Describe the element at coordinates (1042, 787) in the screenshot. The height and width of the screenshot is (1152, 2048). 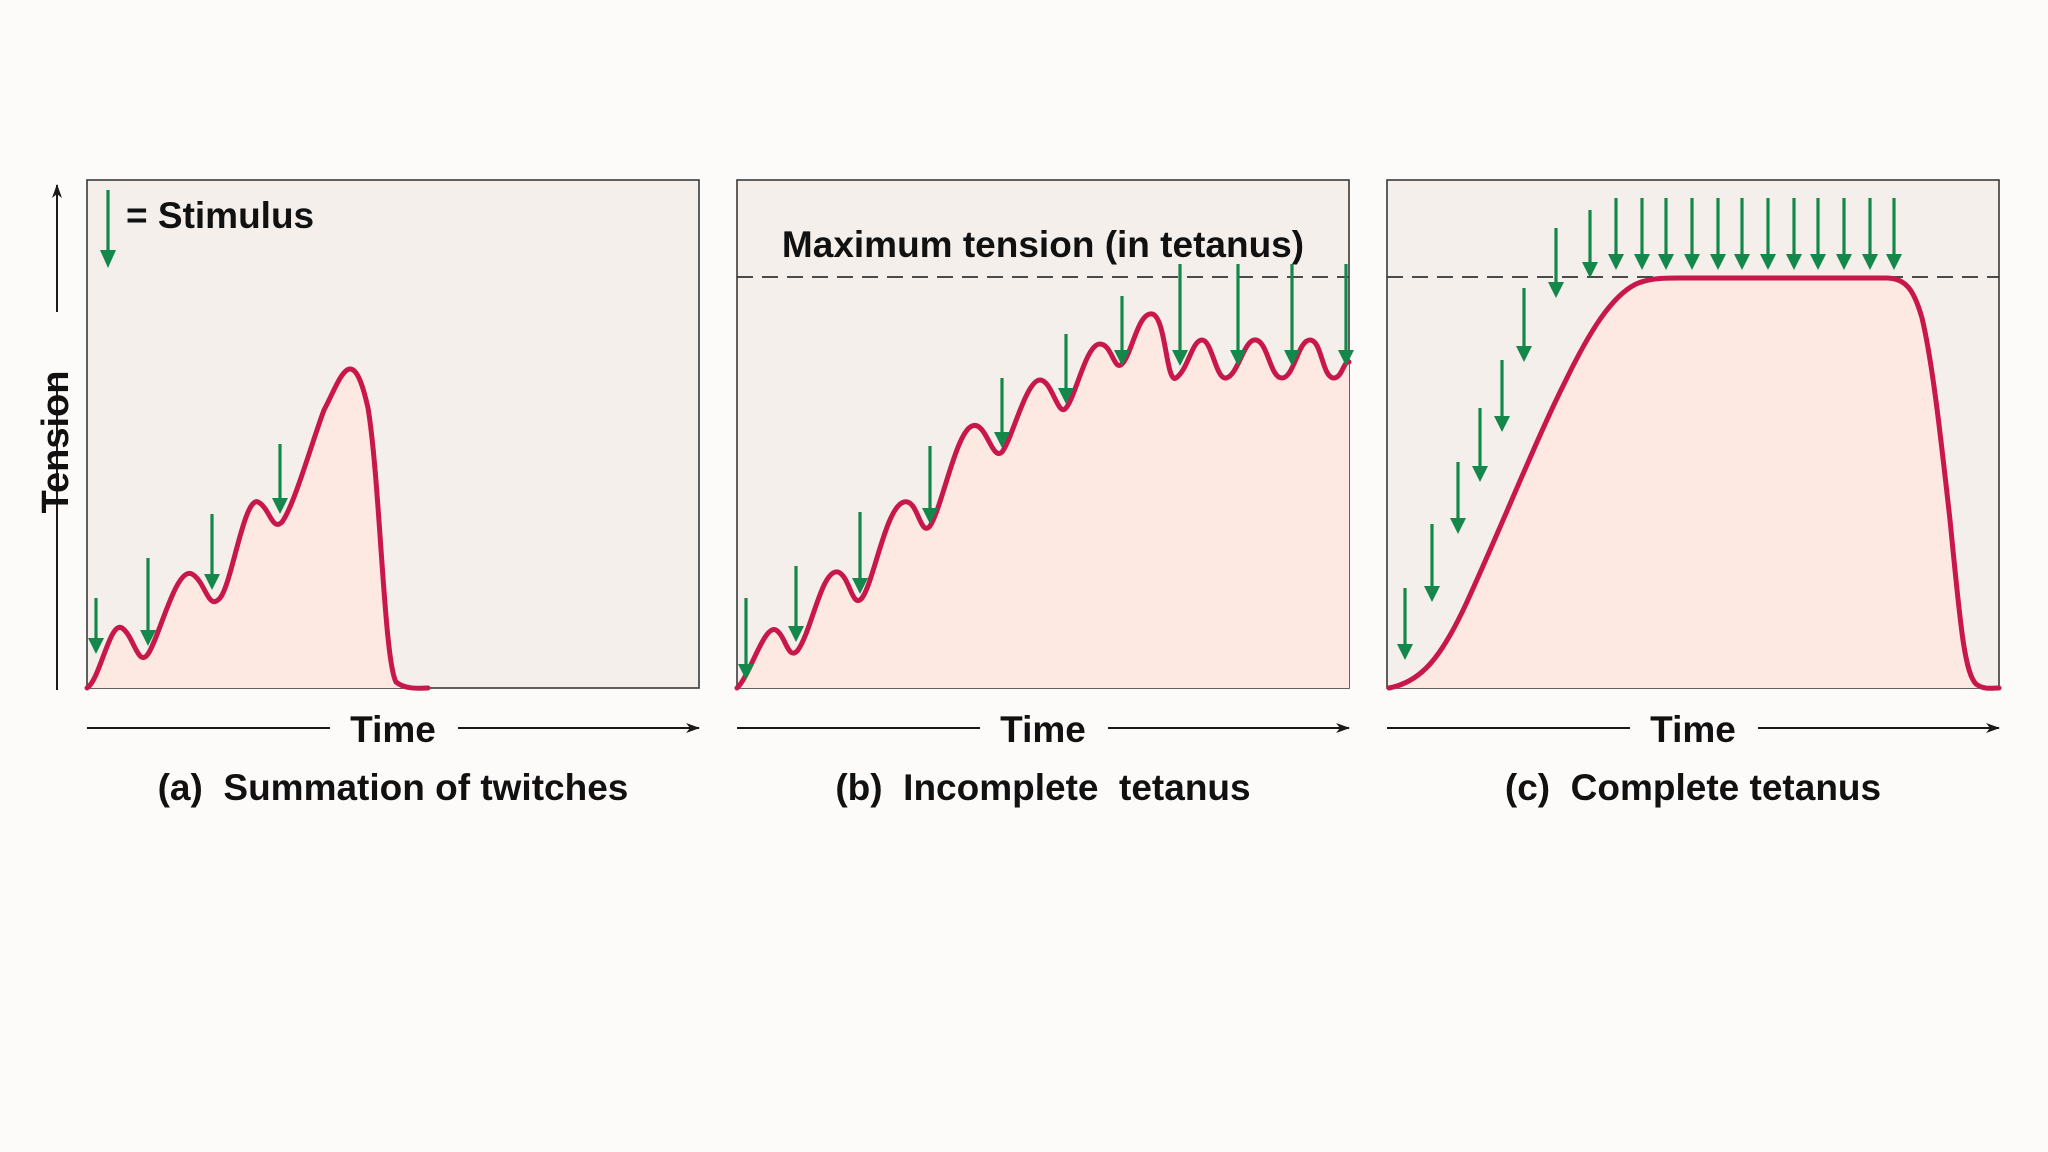
I see `panel-b-caption: (b) Incomplete tetanus` at that location.